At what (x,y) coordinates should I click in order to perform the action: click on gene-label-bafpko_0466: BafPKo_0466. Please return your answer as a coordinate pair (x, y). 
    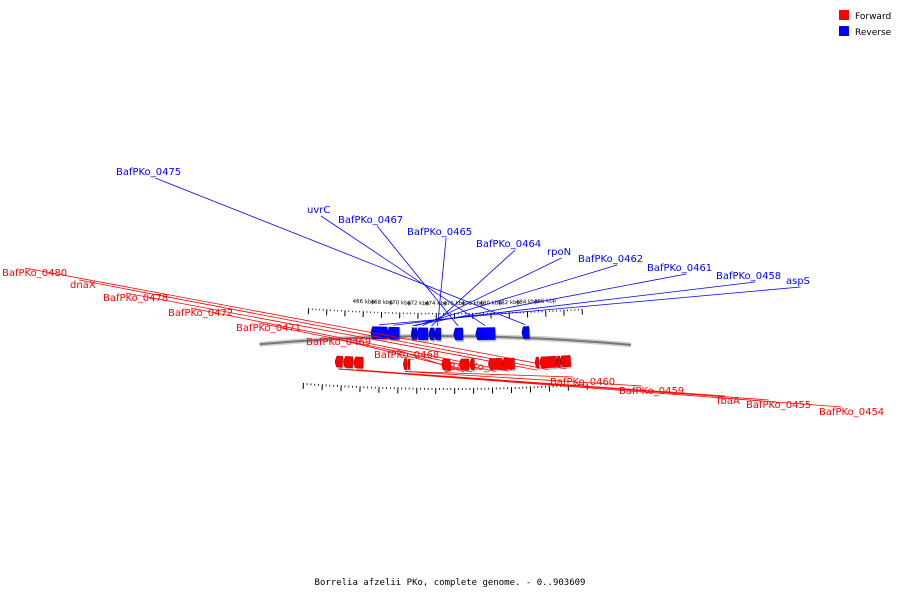
    Looking at the image, I should click on (481, 367).